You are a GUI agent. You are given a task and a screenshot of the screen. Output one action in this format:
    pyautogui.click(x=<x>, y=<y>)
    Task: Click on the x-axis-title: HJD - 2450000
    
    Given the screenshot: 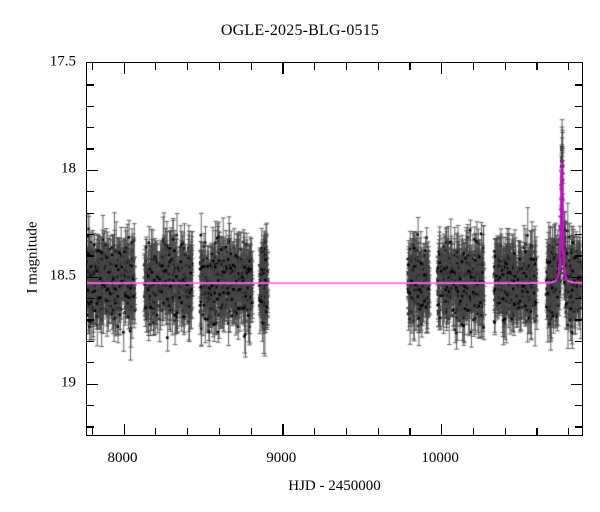 What is the action you would take?
    pyautogui.click(x=334, y=486)
    